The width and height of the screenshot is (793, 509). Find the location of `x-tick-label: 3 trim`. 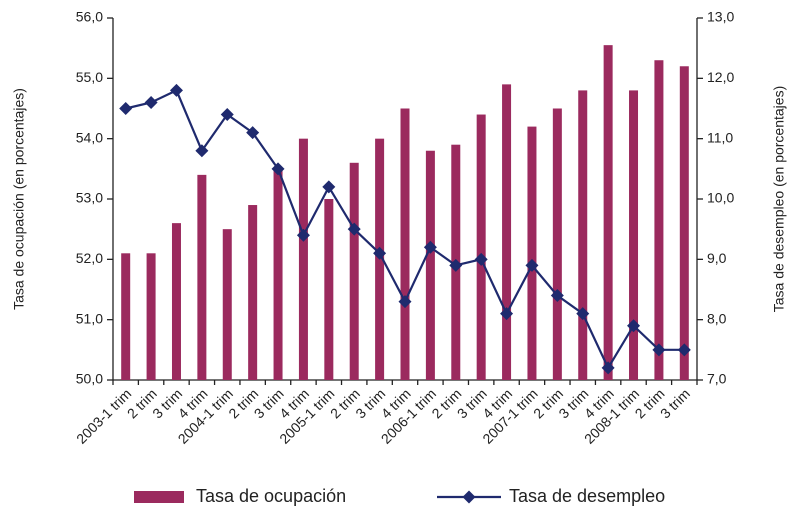

x-tick-label: 3 trim is located at coordinates (675, 403).